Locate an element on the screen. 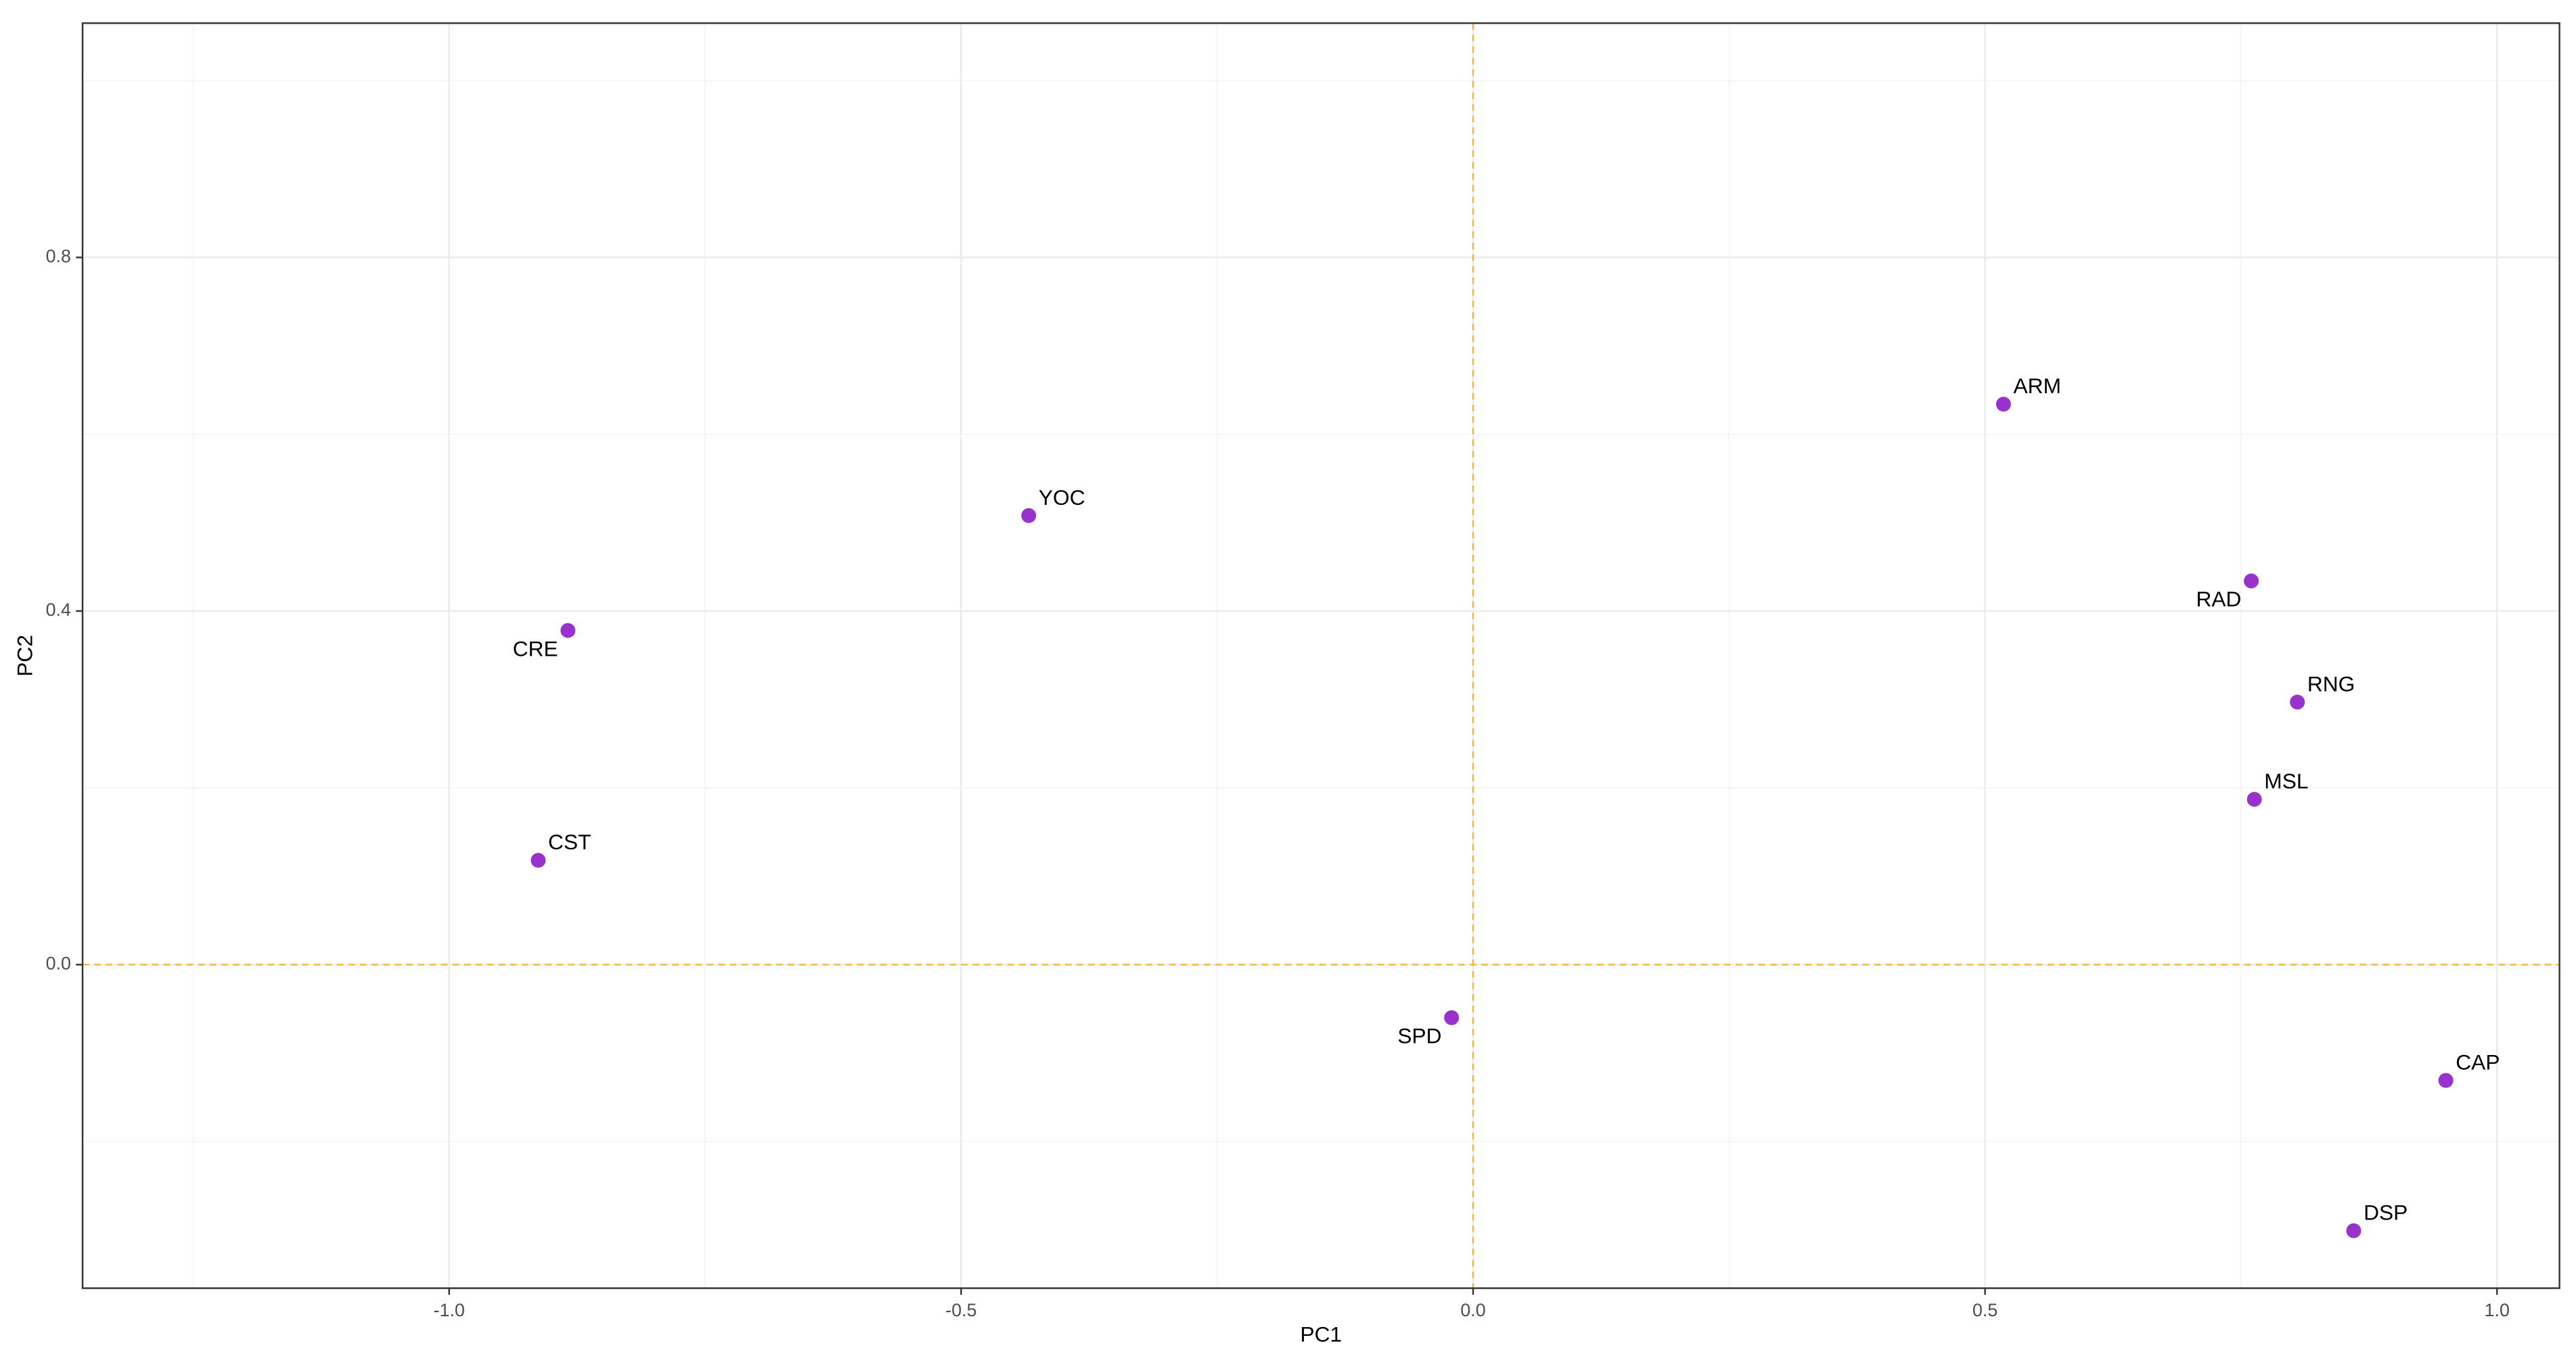 The width and height of the screenshot is (2576, 1367). point-label: MSL is located at coordinates (2286, 781).